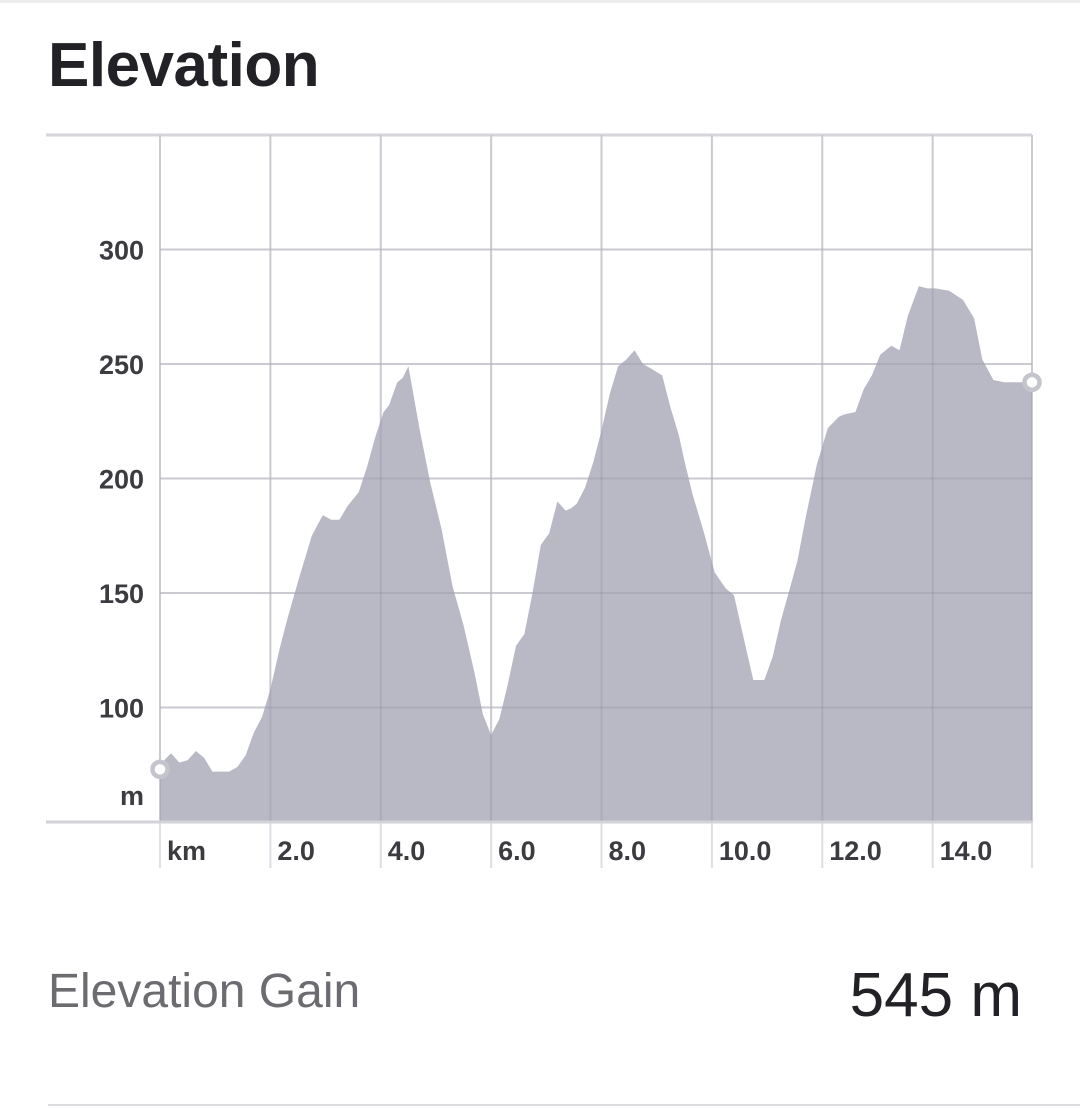 Image resolution: width=1080 pixels, height=1108 pixels. I want to click on x-tick-label-6: 14.0, so click(966, 851).